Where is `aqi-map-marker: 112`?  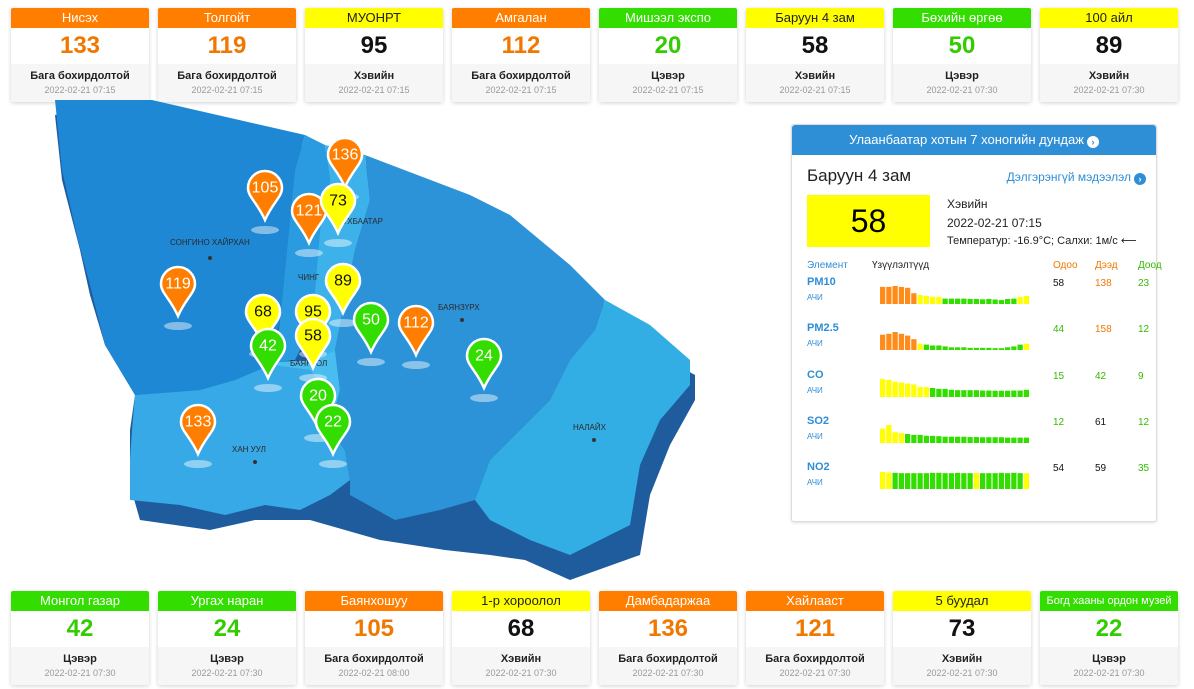
aqi-map-marker: 112 is located at coordinates (416, 336).